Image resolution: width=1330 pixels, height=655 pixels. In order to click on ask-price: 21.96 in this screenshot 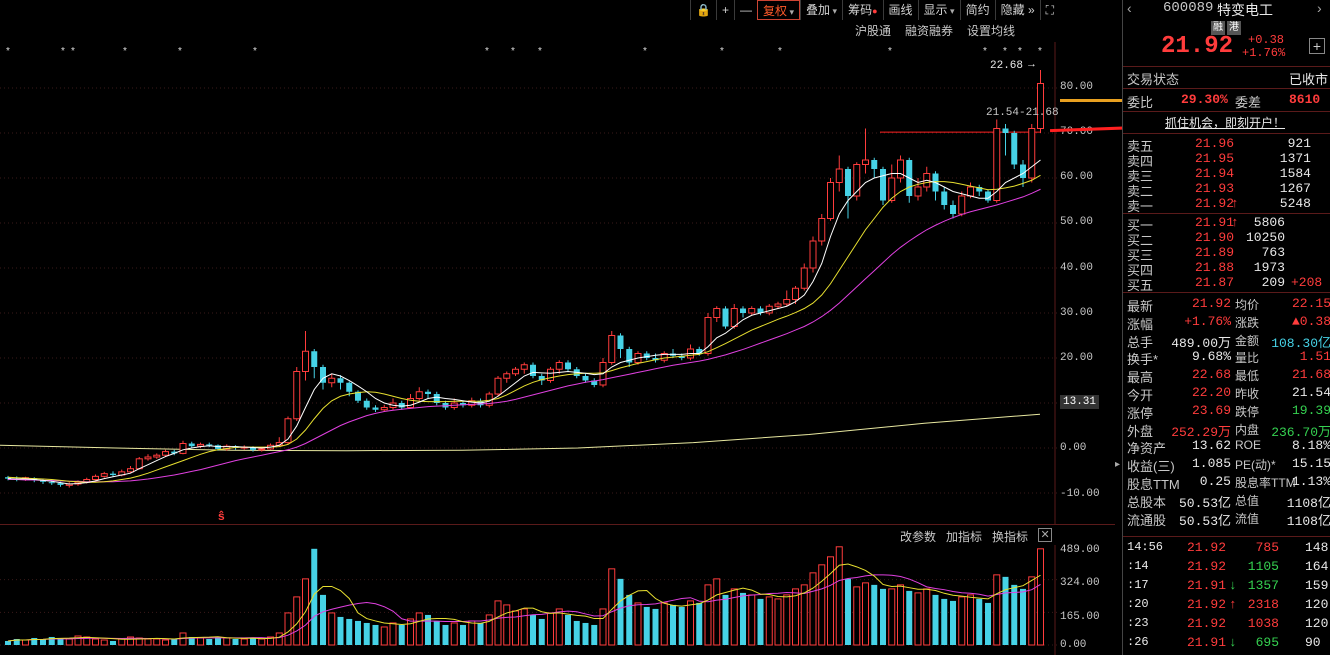, I will do `click(1215, 143)`.